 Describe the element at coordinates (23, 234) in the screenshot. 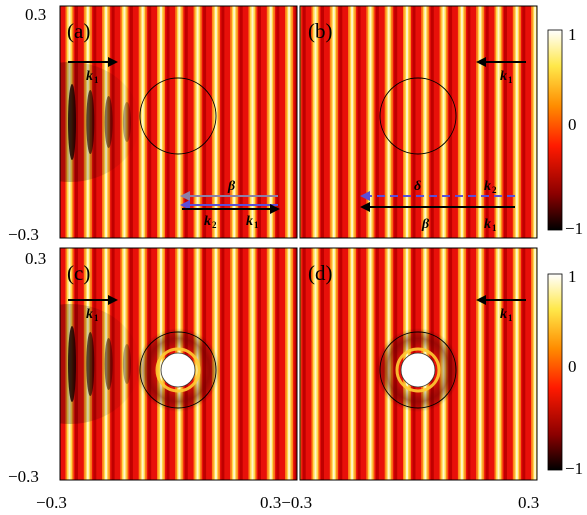

I see `y-tick-bottom-upper: −0.3` at that location.